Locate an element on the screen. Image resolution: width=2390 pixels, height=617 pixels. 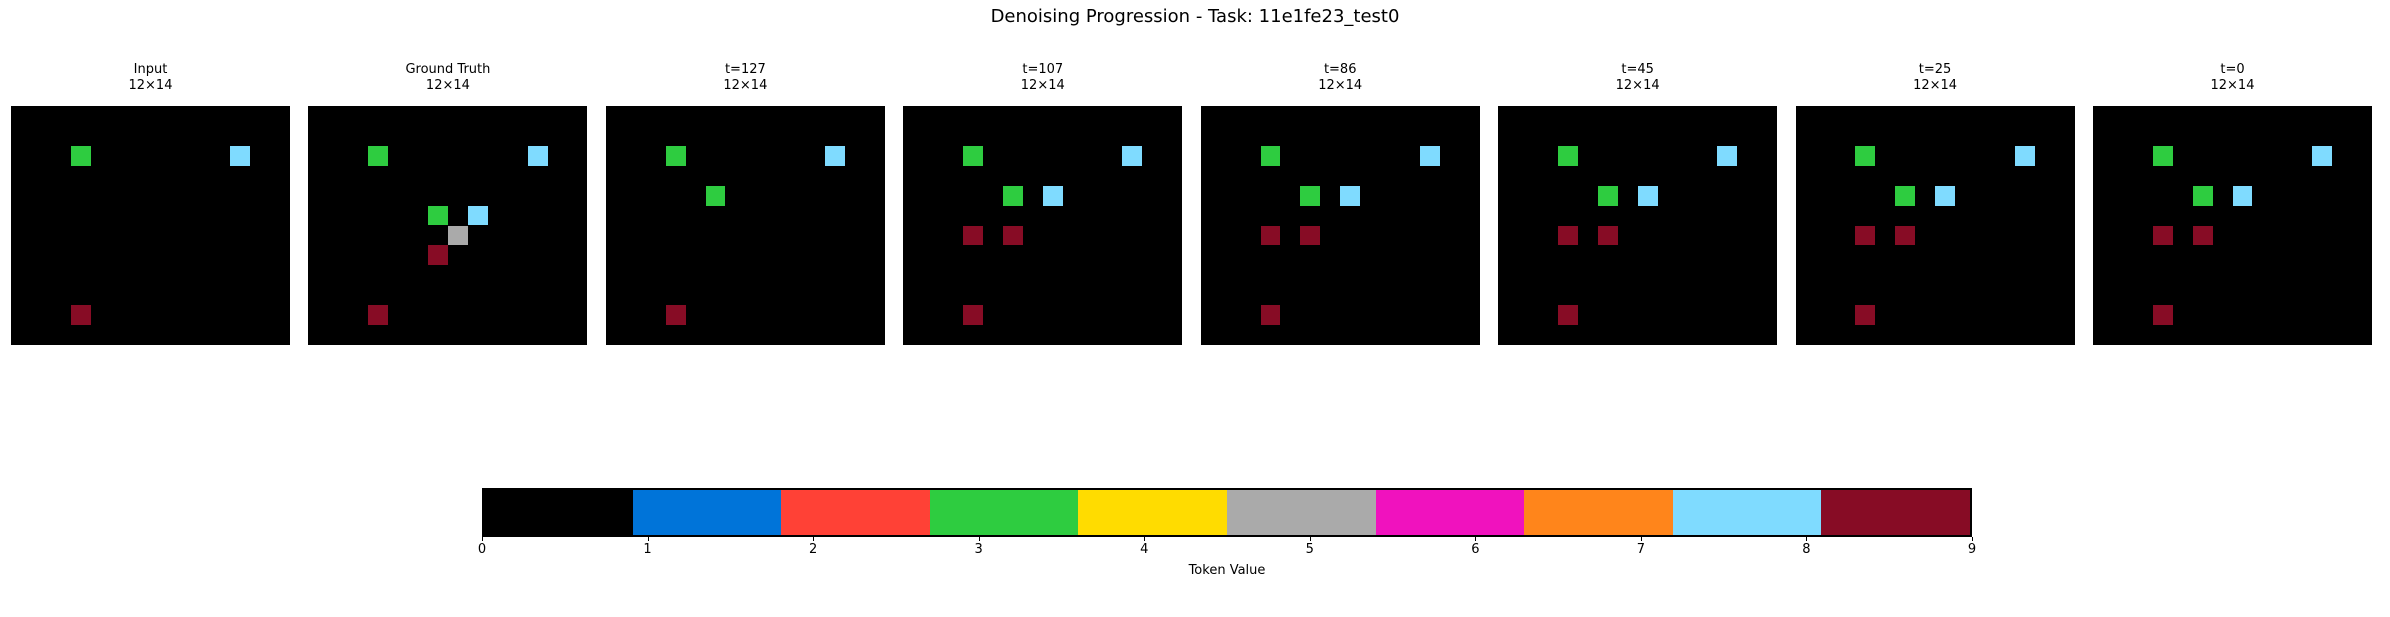
colorbar-tick-label: 5 is located at coordinates (1309, 549).